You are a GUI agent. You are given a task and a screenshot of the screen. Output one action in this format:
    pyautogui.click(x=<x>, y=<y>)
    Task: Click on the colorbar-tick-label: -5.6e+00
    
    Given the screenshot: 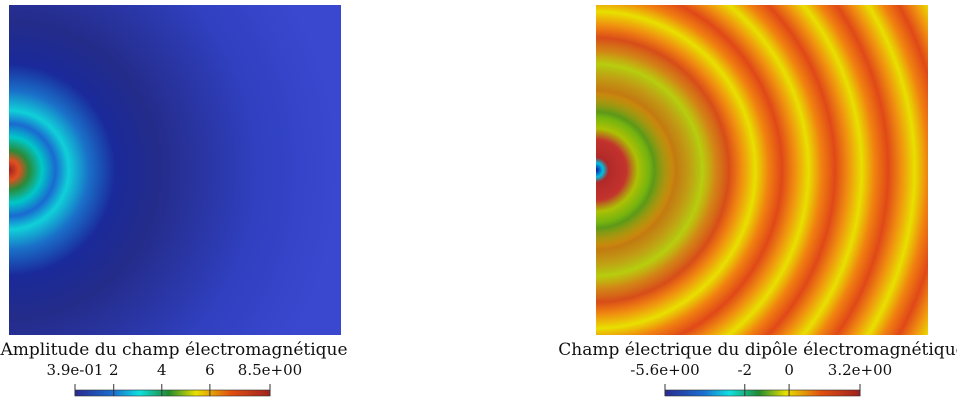 What is the action you would take?
    pyautogui.click(x=664, y=370)
    